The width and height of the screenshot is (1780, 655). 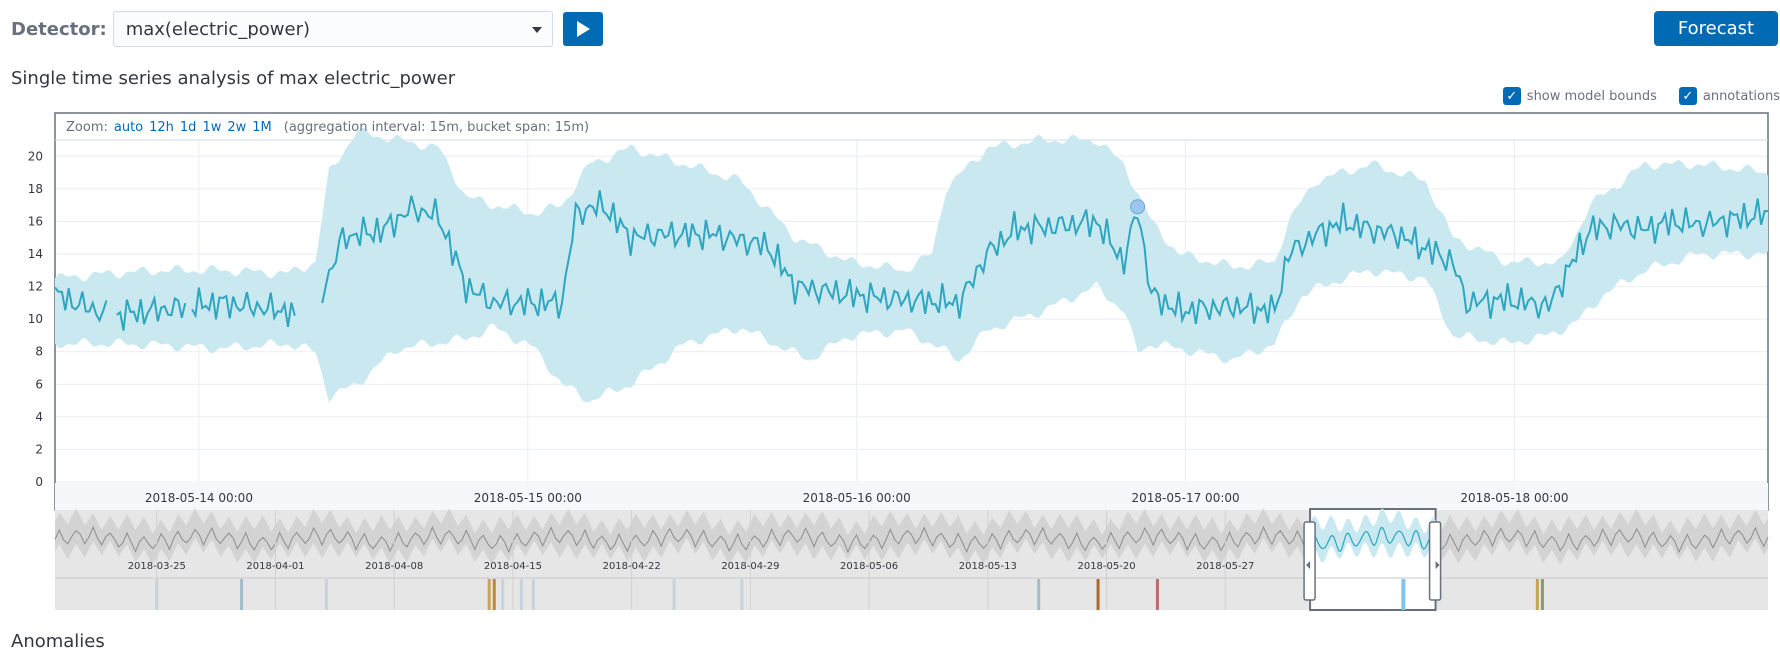 I want to click on anomalies-section-title: Anomalies, so click(x=58, y=641).